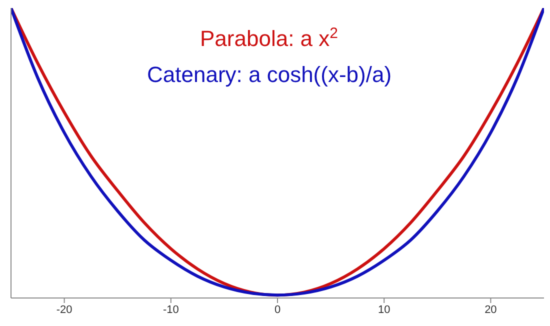 The image size is (550, 326). What do you see at coordinates (490, 310) in the screenshot?
I see `x-tick-label: 20` at bounding box center [490, 310].